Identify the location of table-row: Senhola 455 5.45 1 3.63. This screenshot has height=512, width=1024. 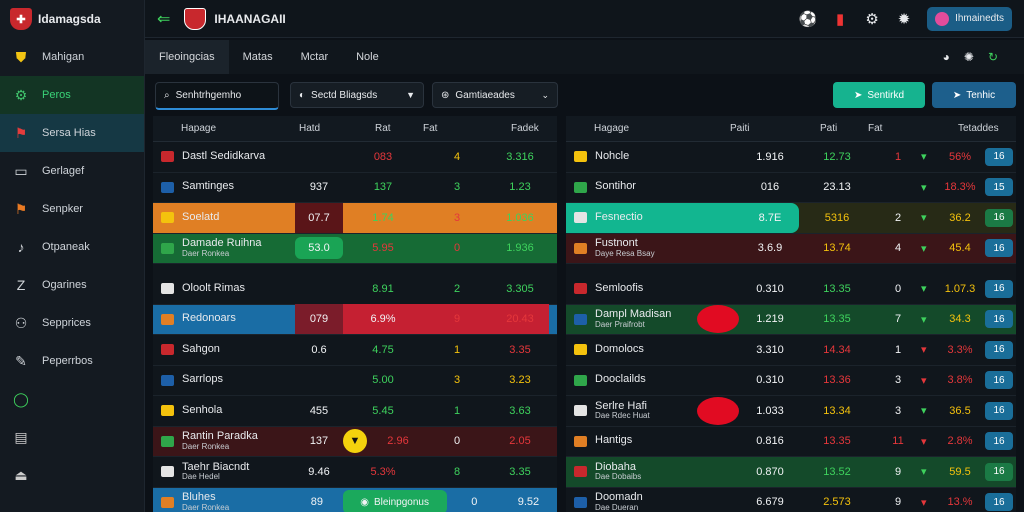
(355, 411).